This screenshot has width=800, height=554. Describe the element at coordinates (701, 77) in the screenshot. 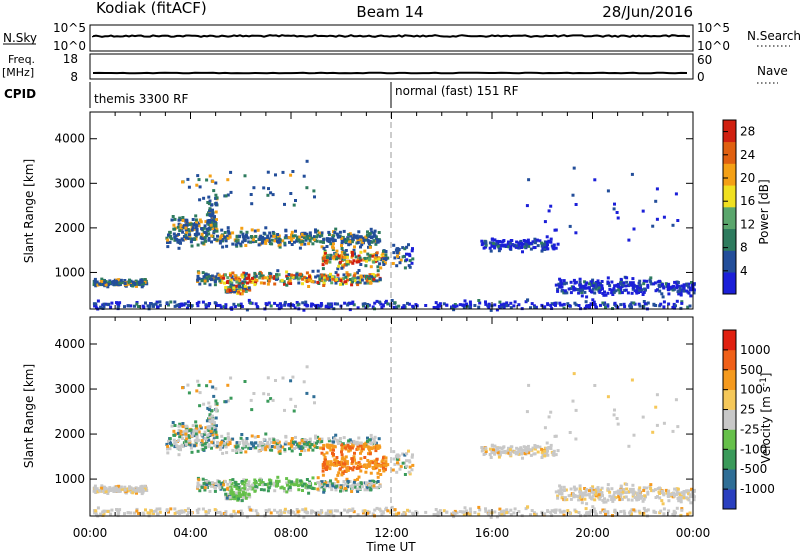

I see `nave-tick-bottom: 0` at that location.